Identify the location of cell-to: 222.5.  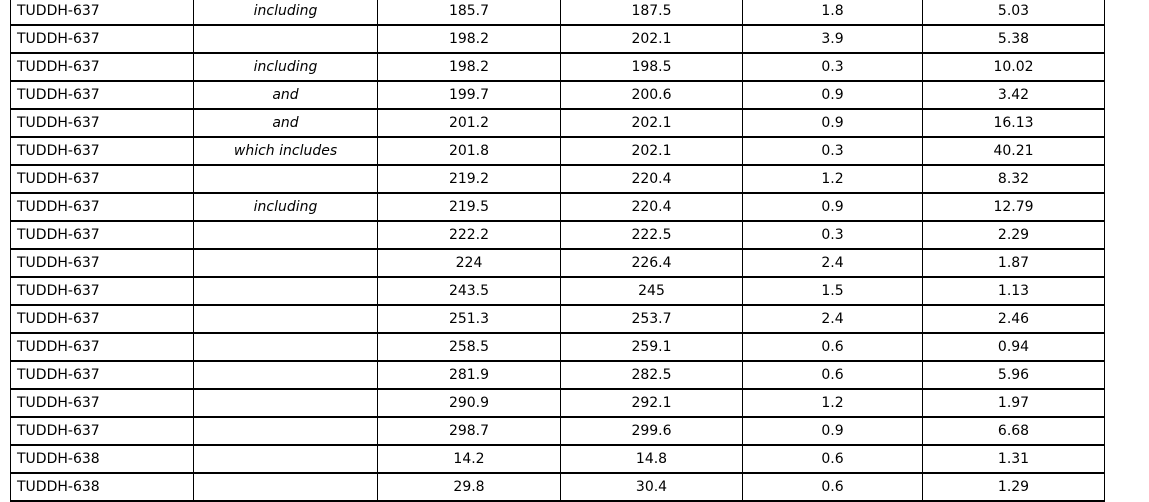
(651, 235).